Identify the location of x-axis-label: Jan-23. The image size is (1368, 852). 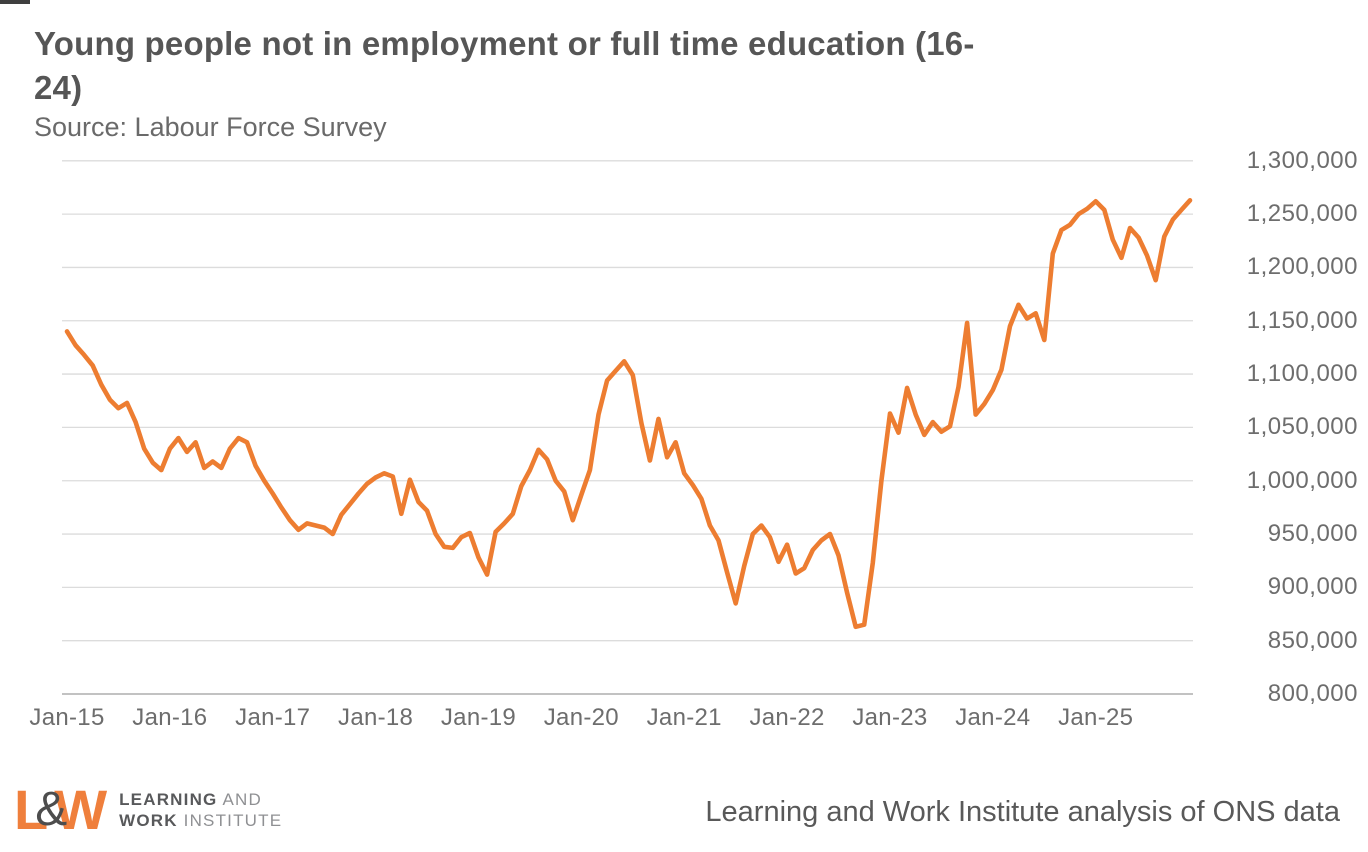
(890, 717).